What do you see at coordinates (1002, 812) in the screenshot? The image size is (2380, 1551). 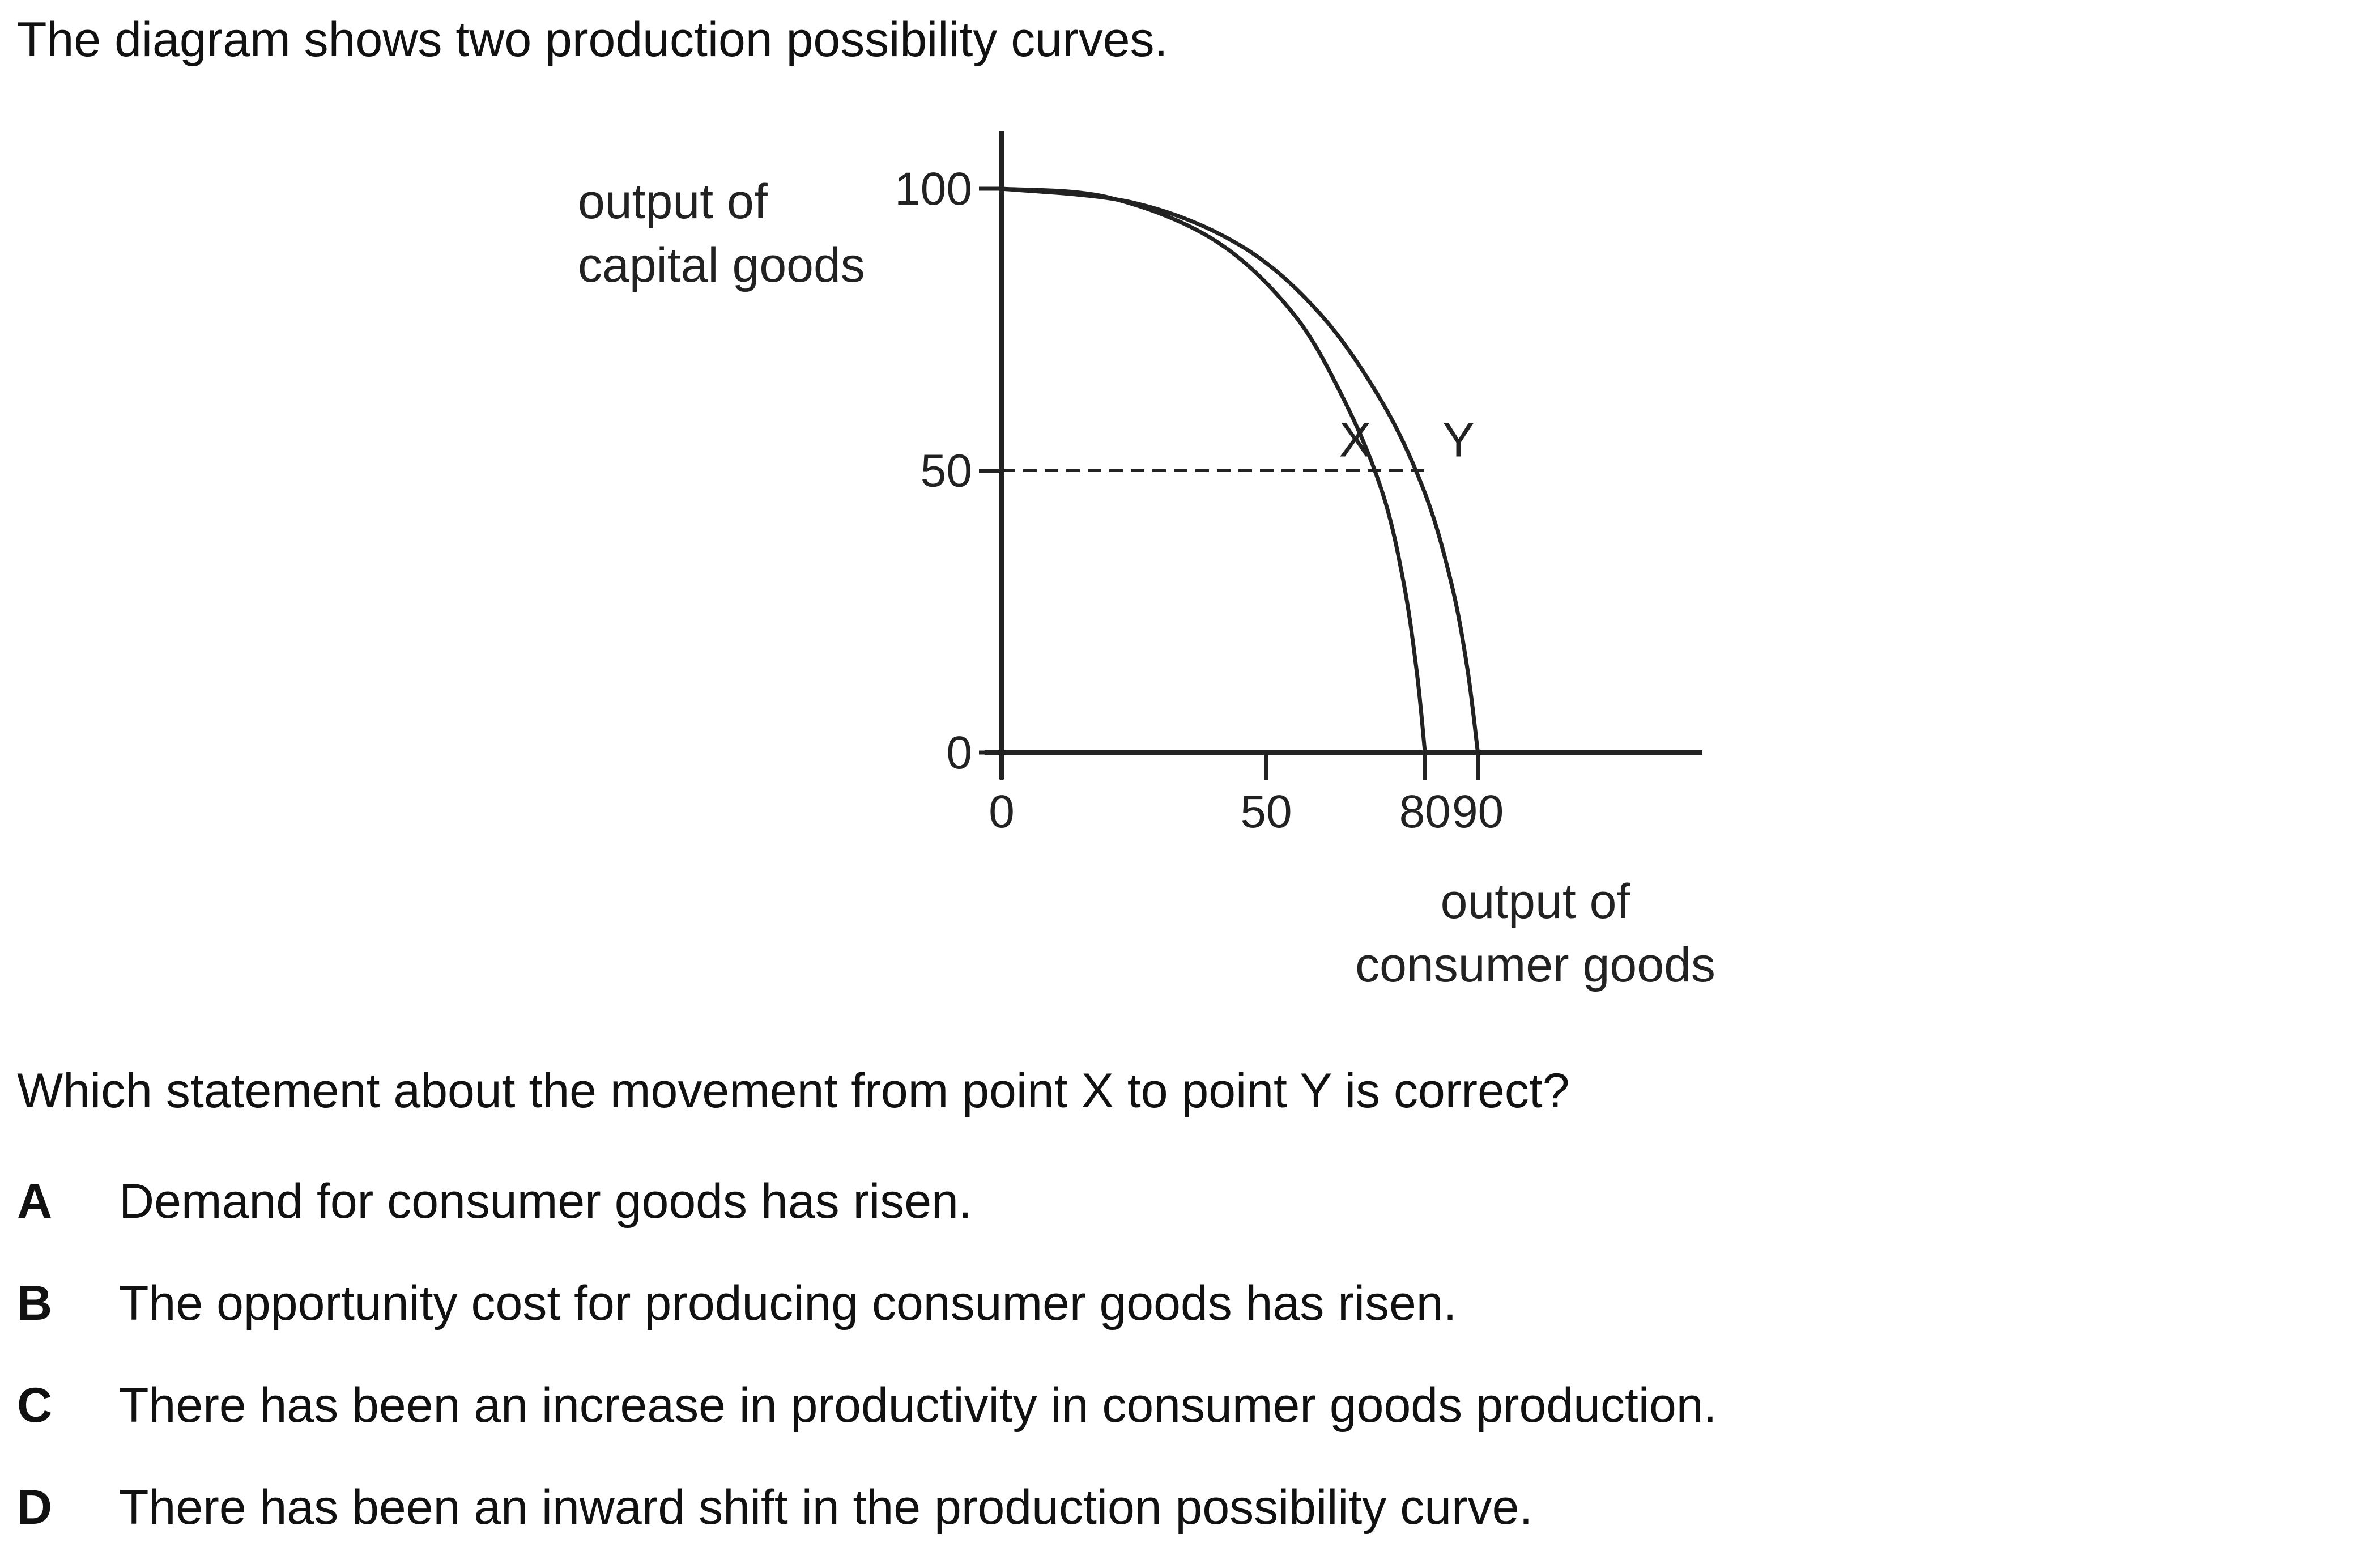 I see `x-tick-label-0: 0` at bounding box center [1002, 812].